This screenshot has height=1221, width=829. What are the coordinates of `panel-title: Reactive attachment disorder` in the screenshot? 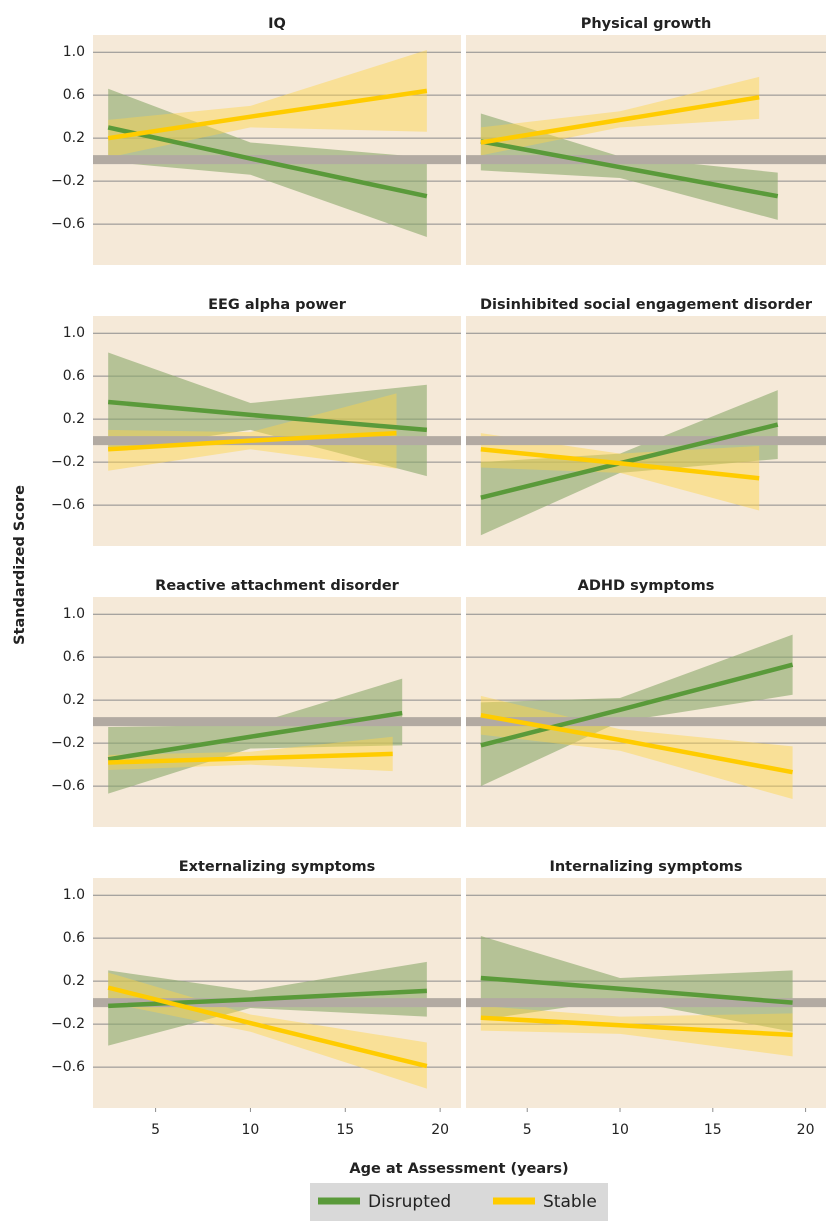 It's located at (277, 586).